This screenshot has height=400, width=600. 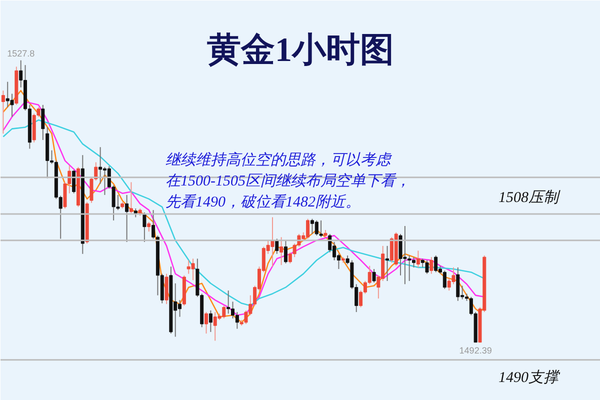 I want to click on ref-line-label: 1508压制, so click(x=529, y=197).